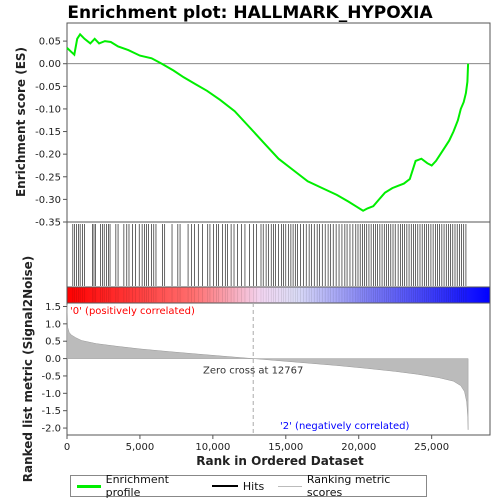 The height and width of the screenshot is (500, 500). I want to click on x-axis-ticks: 0 5,000 10,000 15,000 20,000 25,000, so click(256, 444).